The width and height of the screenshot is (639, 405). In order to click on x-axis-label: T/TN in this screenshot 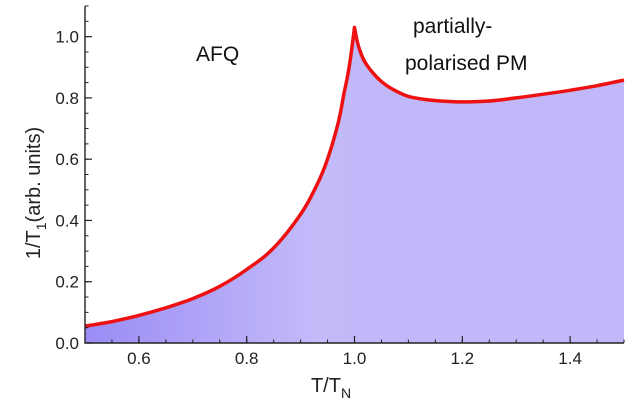, I will do `click(331, 388)`.